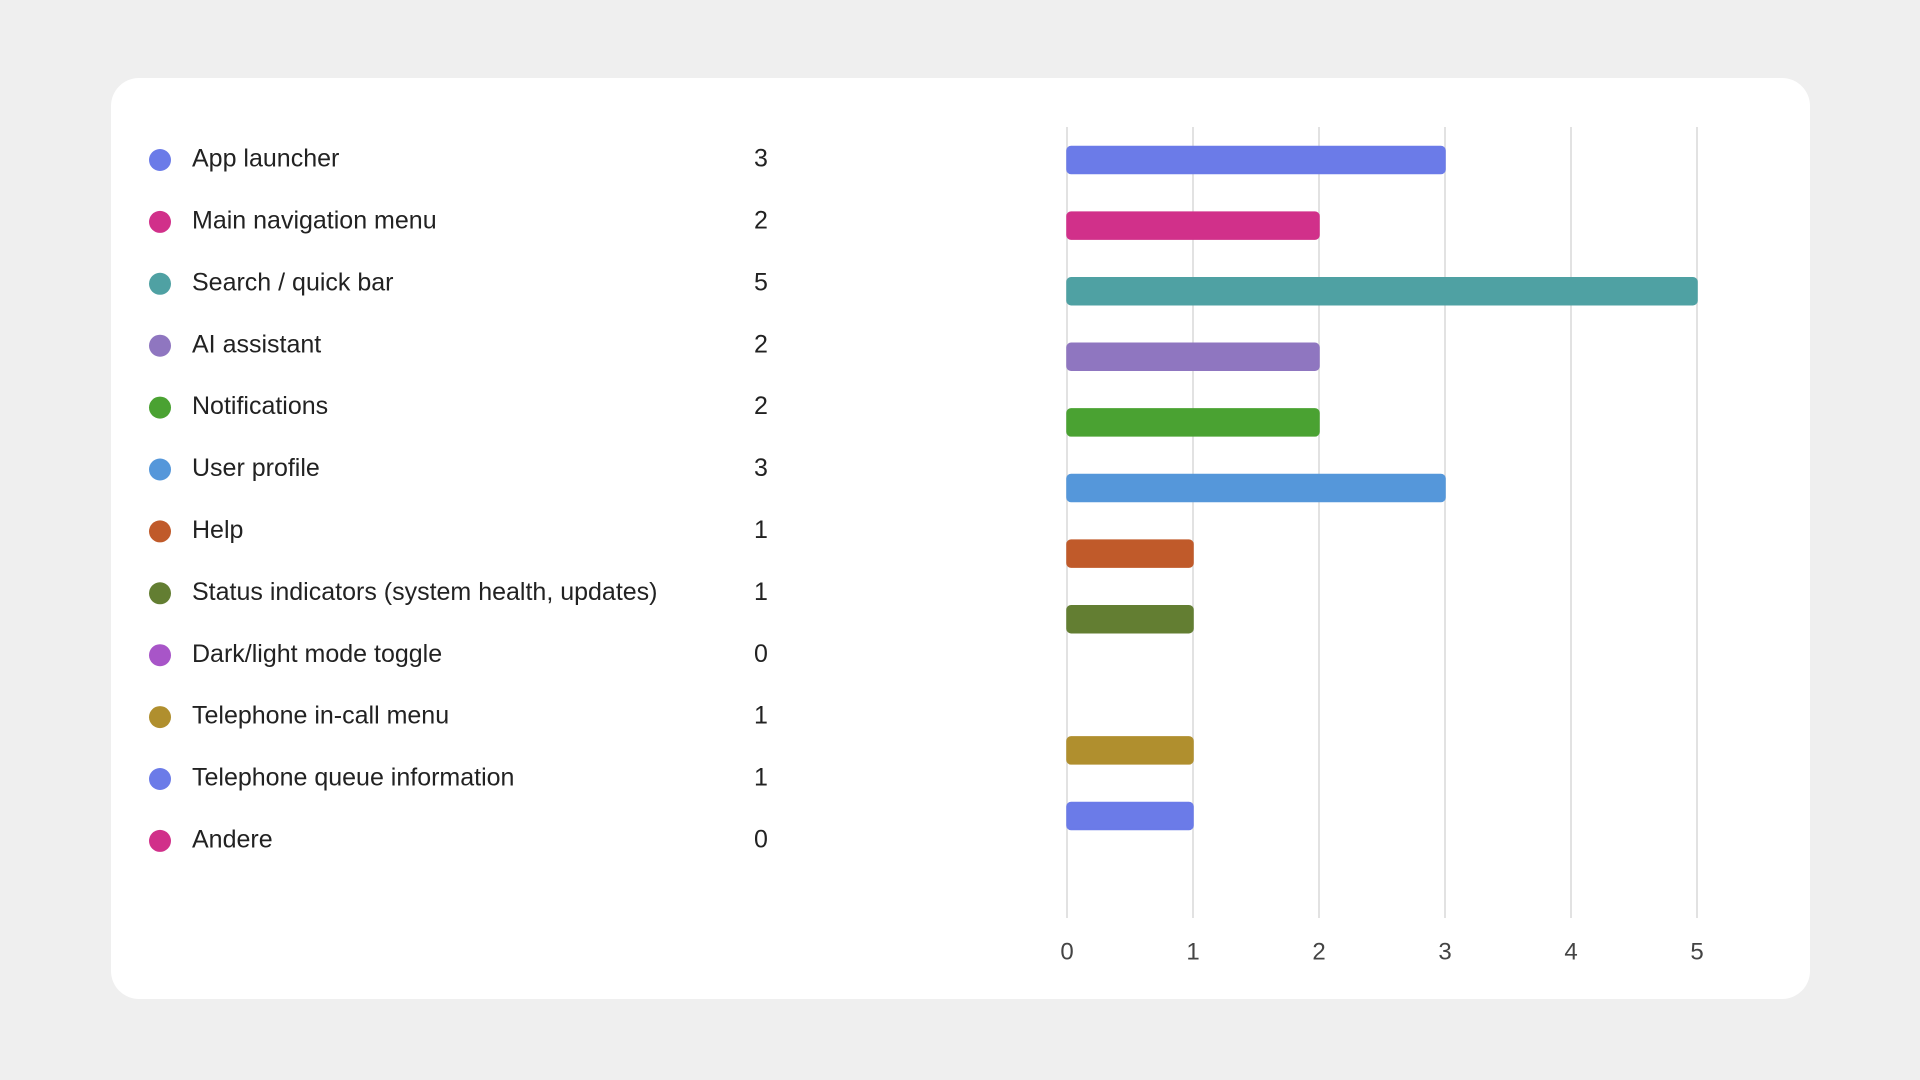  What do you see at coordinates (232, 840) in the screenshot?
I see `legend-label: Andere` at bounding box center [232, 840].